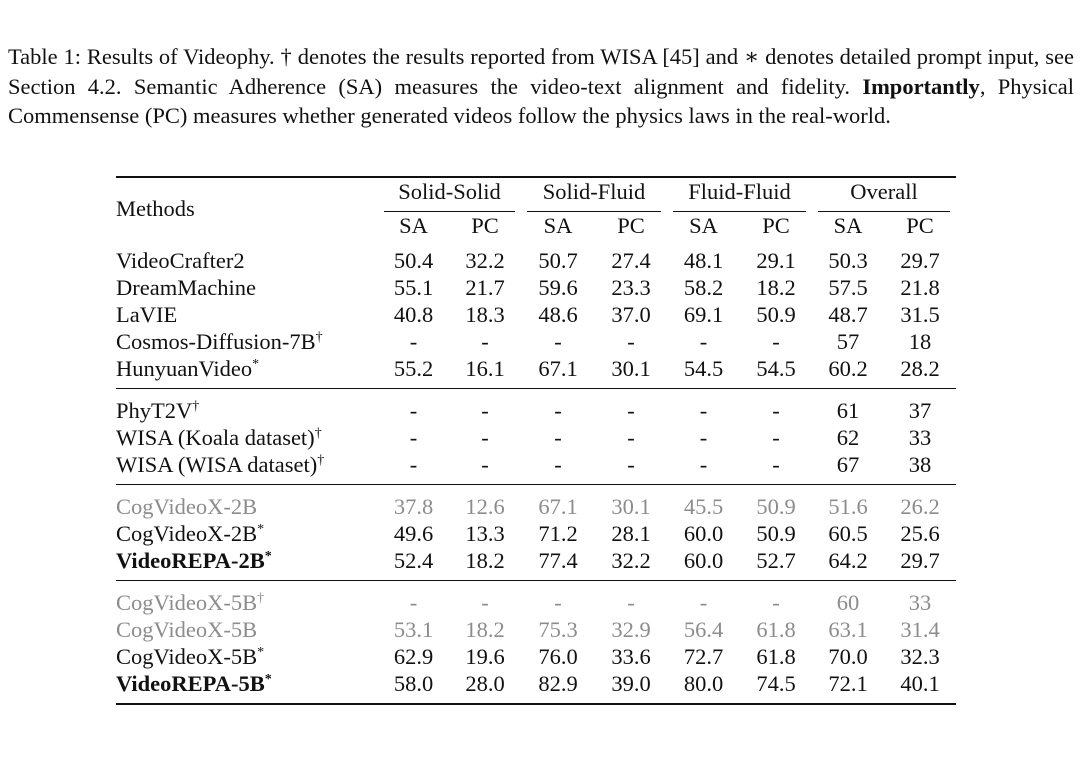 The image size is (1080, 766). I want to click on value-cell: 26.2, so click(920, 502).